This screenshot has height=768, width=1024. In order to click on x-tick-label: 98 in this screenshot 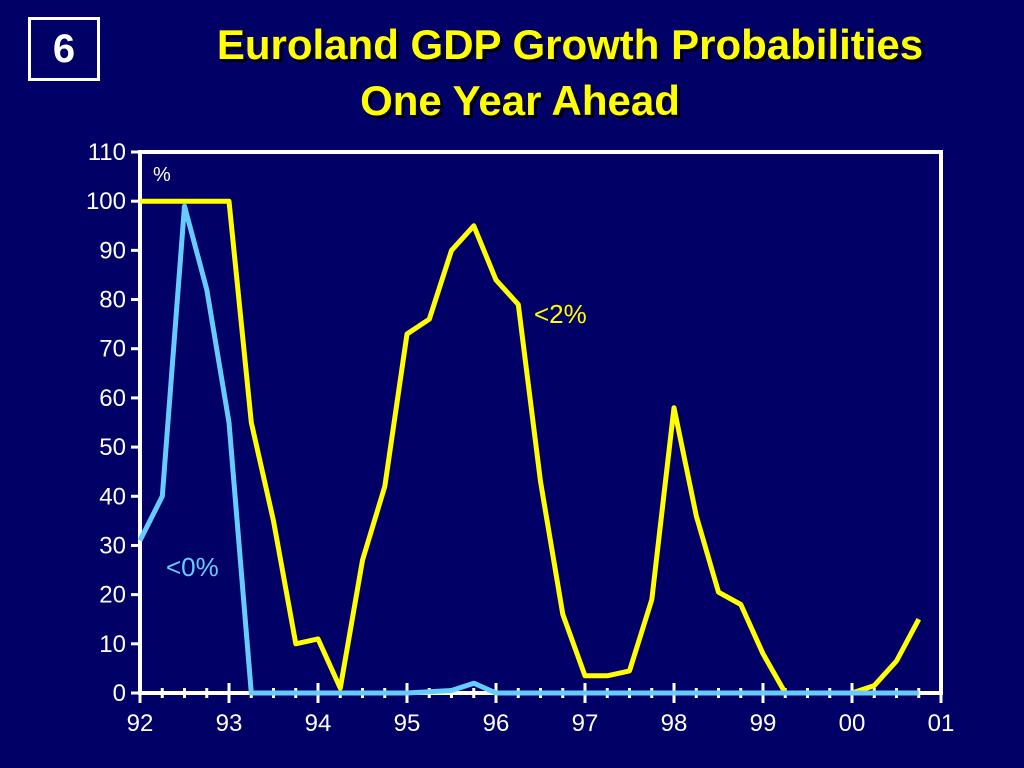, I will do `click(674, 723)`.